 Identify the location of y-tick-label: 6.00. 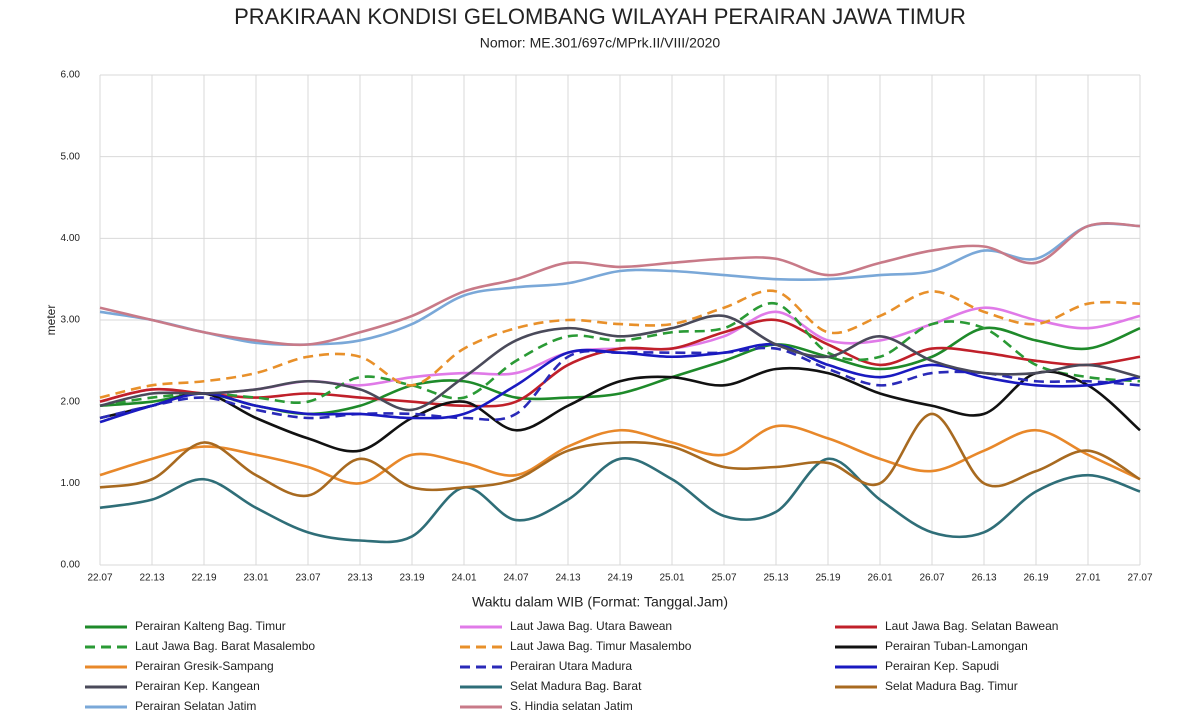
(71, 75).